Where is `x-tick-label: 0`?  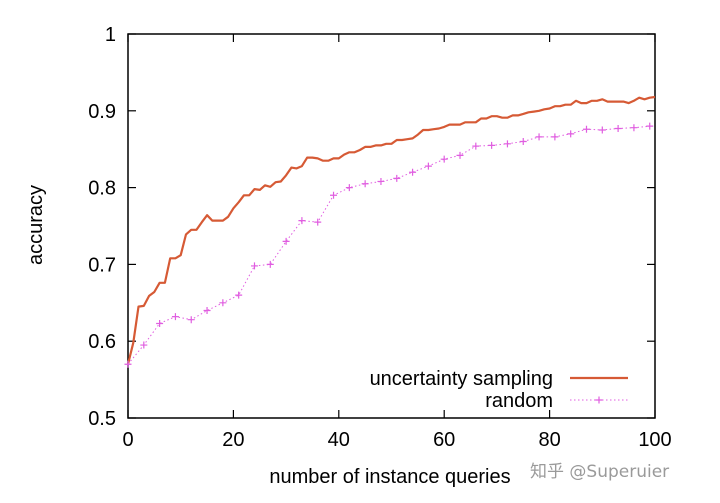
x-tick-label: 0 is located at coordinates (127, 440).